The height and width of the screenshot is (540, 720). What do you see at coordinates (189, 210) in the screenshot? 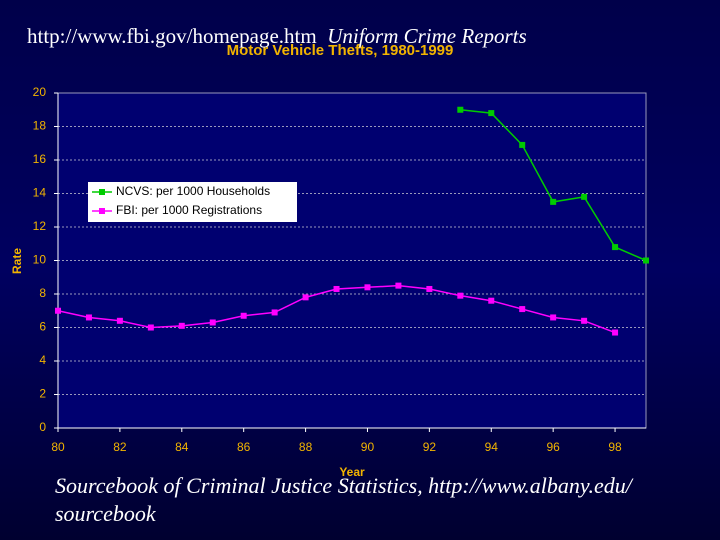
I see `legend-label: FBI: per 1000 Registrations` at bounding box center [189, 210].